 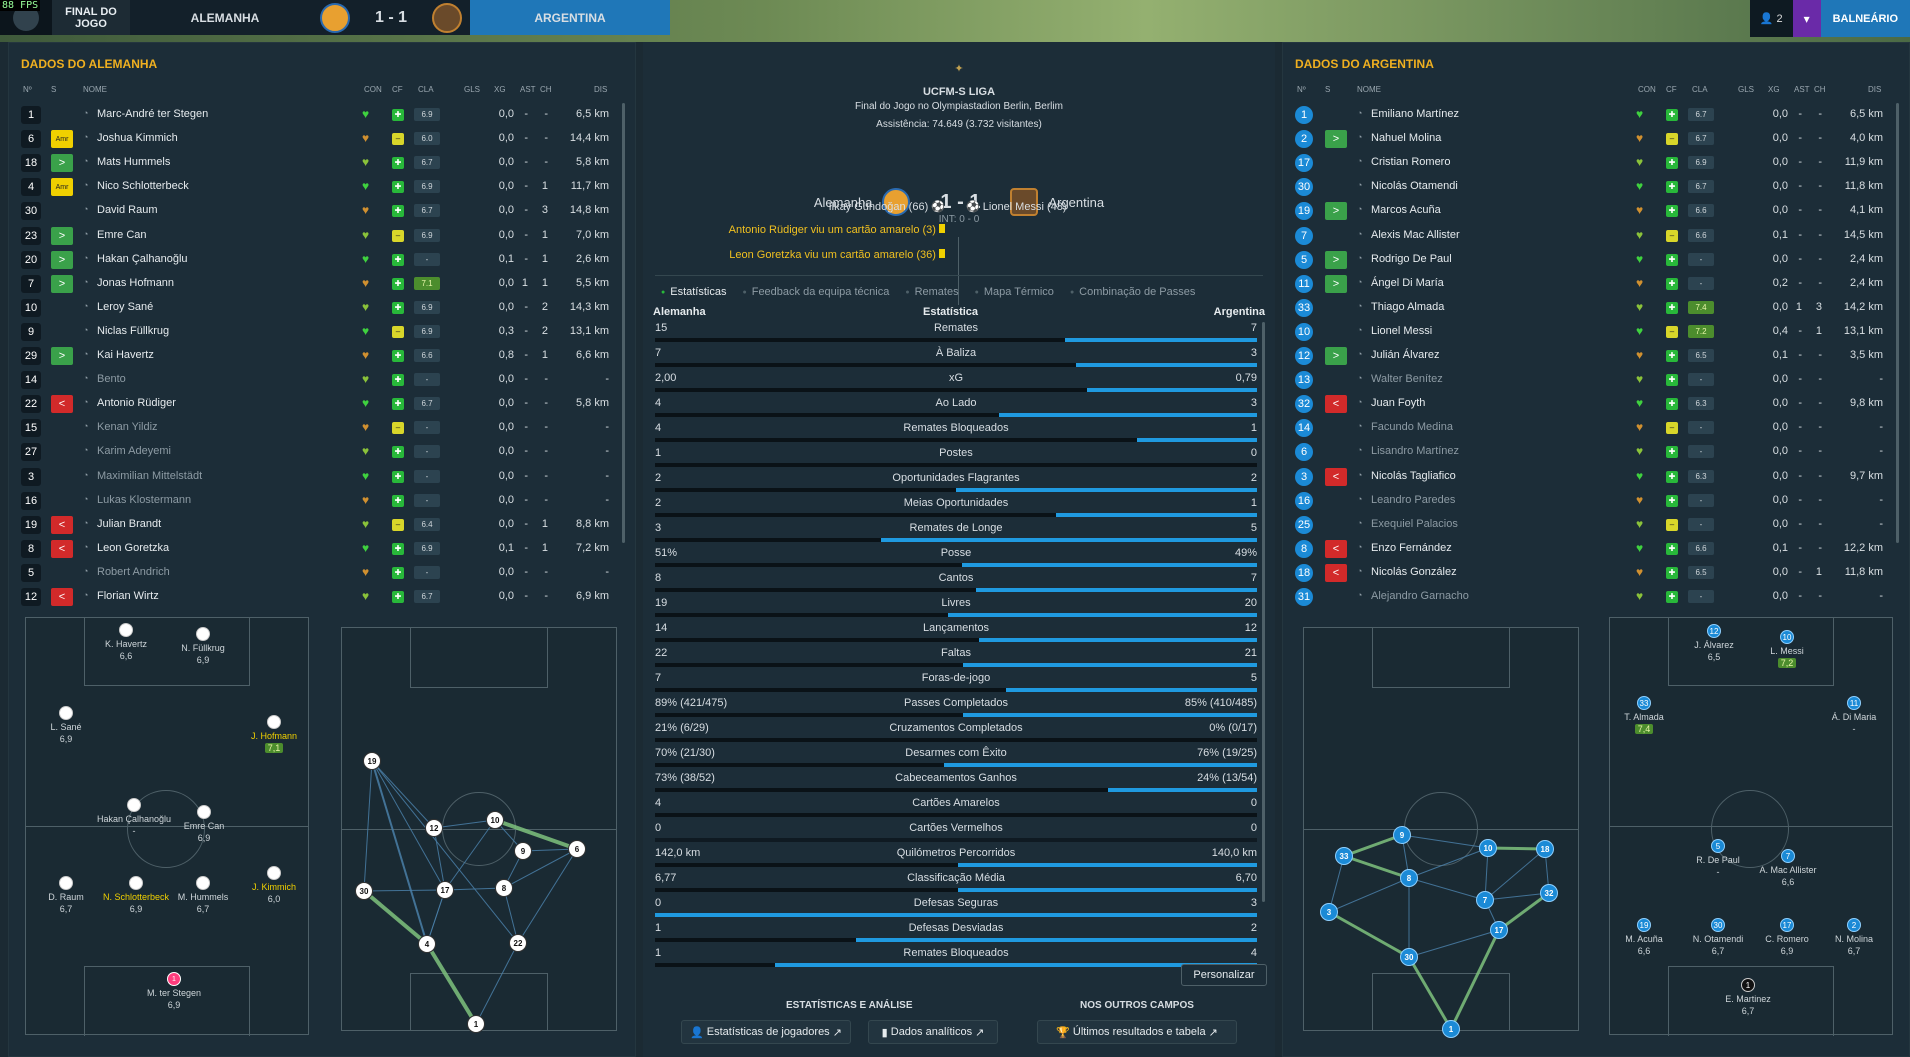 I want to click on pass-node: 8, so click(x=504, y=888).